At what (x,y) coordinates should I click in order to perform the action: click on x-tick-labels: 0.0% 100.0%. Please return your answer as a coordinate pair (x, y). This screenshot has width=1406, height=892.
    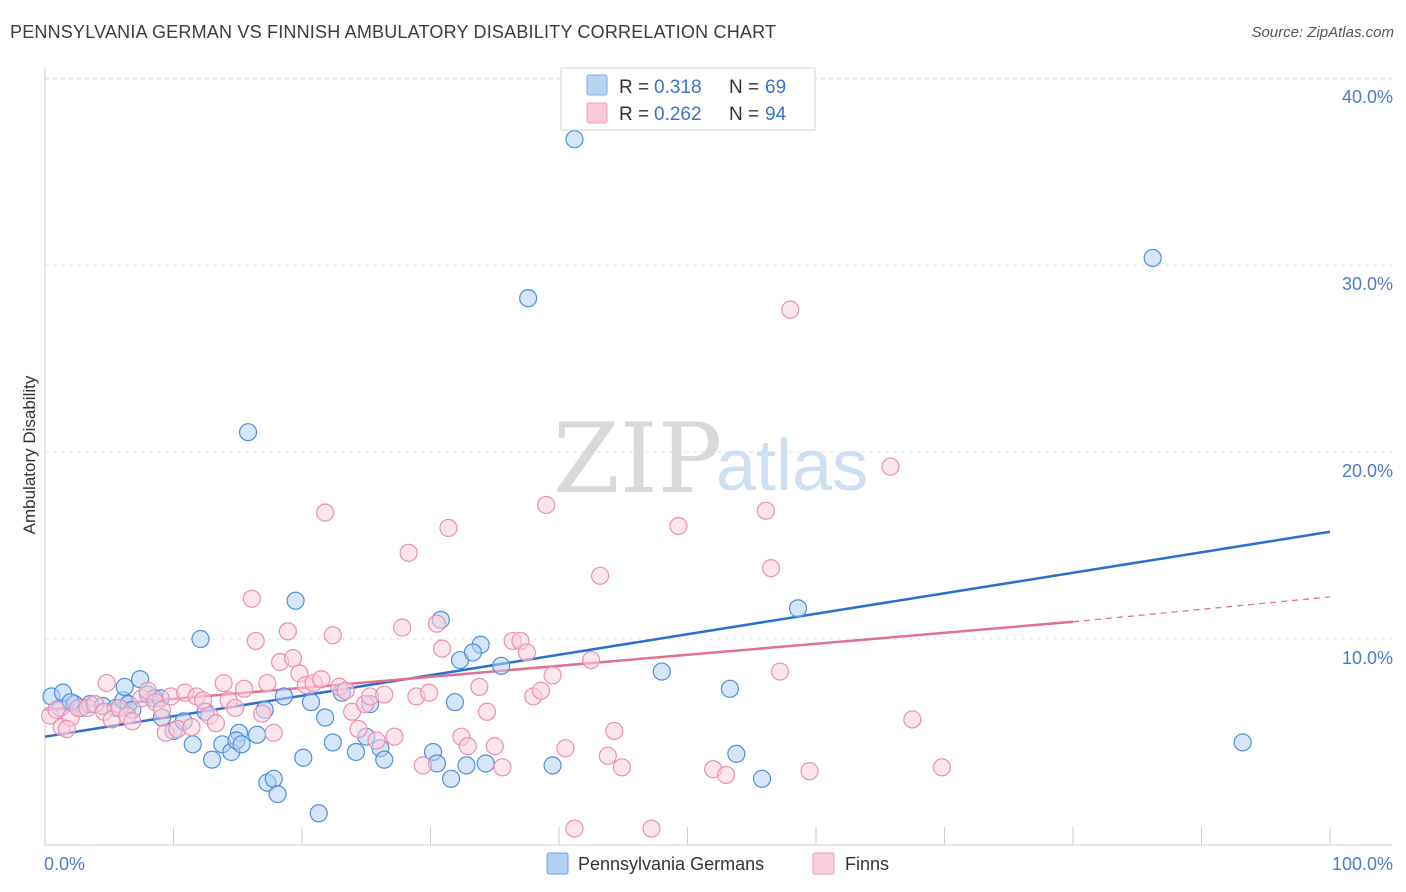
    Looking at the image, I should click on (718, 864).